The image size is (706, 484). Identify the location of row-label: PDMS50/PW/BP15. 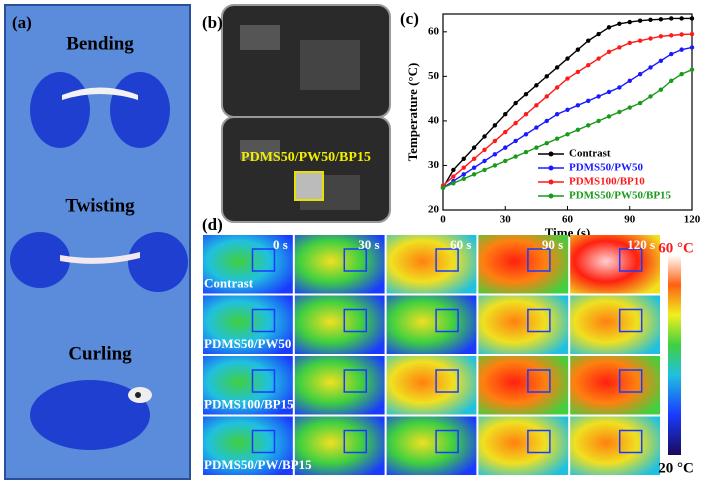
(258, 464).